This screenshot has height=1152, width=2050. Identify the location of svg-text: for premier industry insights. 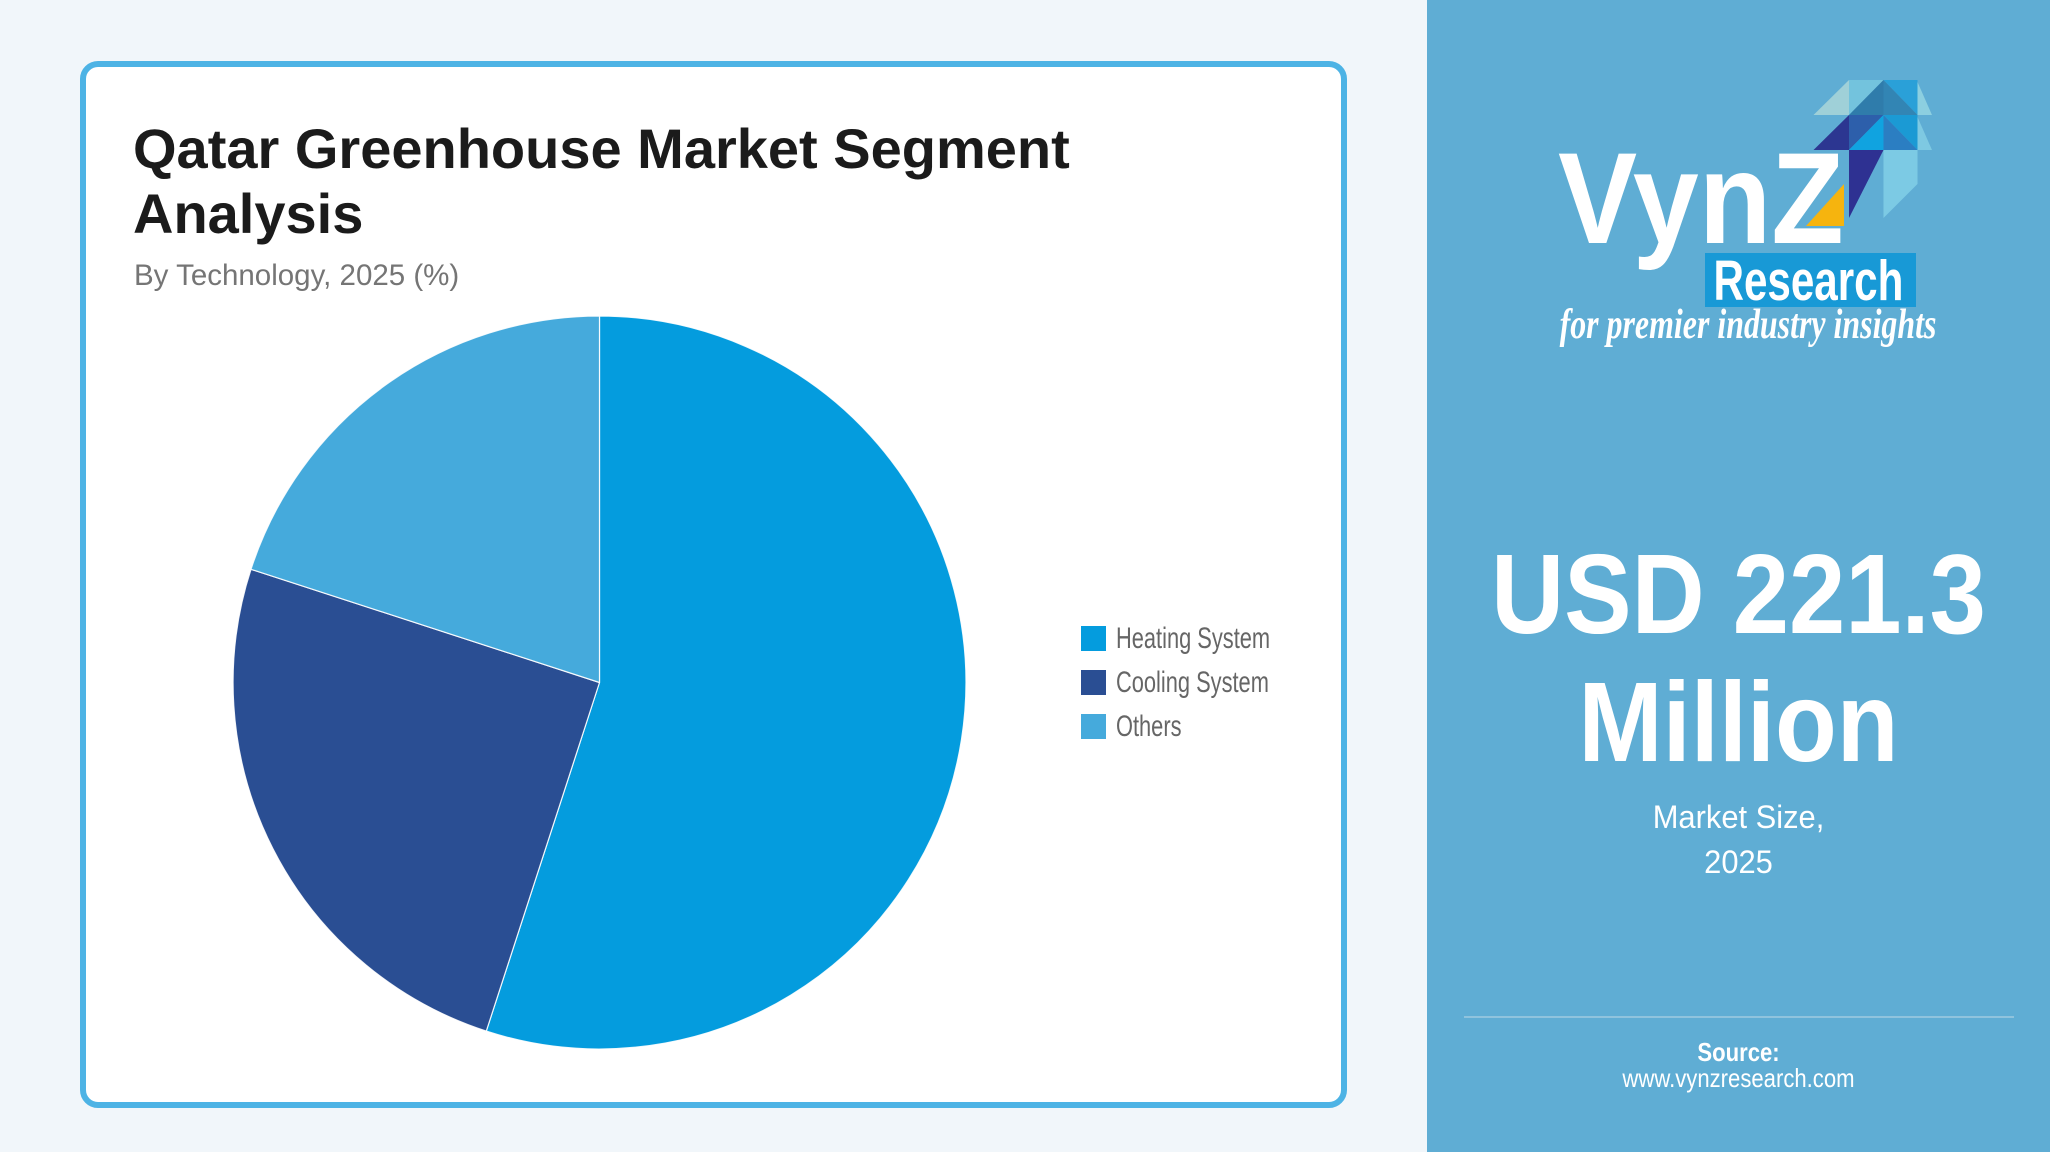
(1748, 325).